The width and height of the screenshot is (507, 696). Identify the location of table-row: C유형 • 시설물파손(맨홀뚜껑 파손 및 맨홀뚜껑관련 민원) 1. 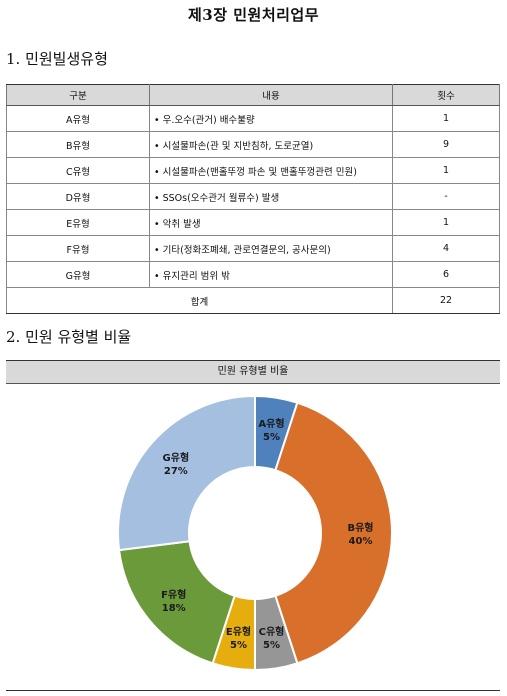
(253, 170).